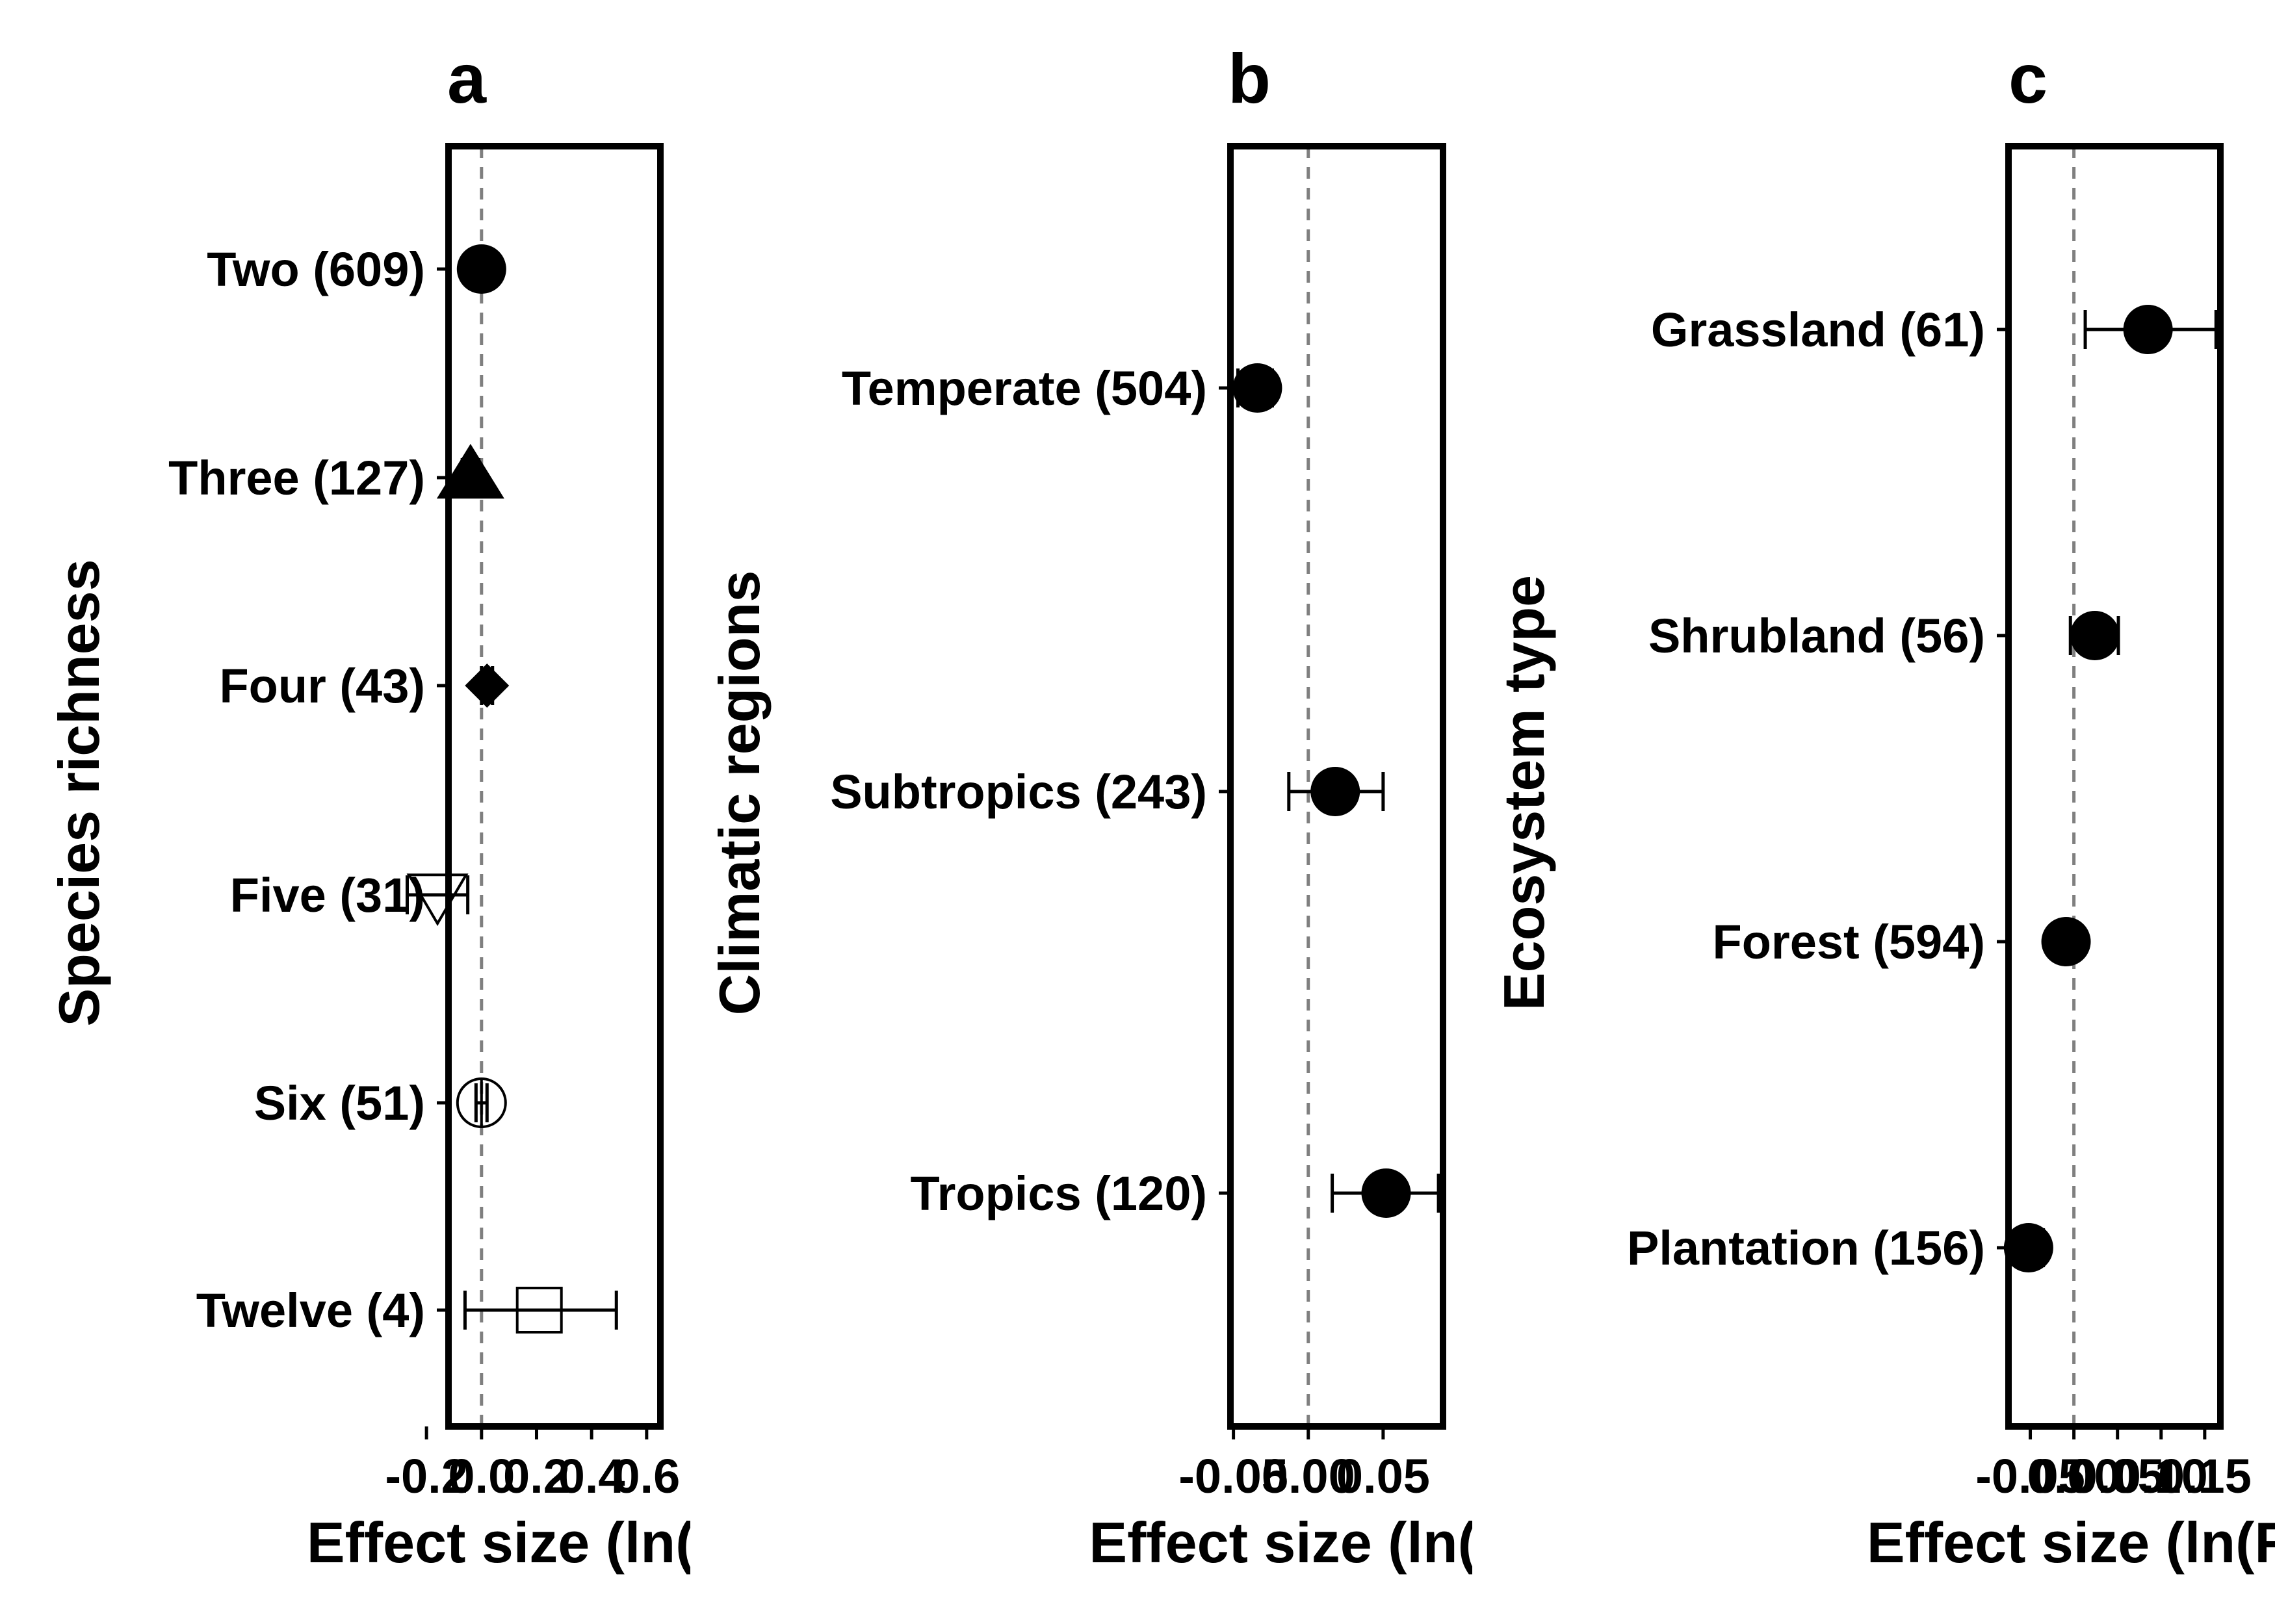 The width and height of the screenshot is (2275, 1624). I want to click on category-label: Six (51), so click(340, 1103).